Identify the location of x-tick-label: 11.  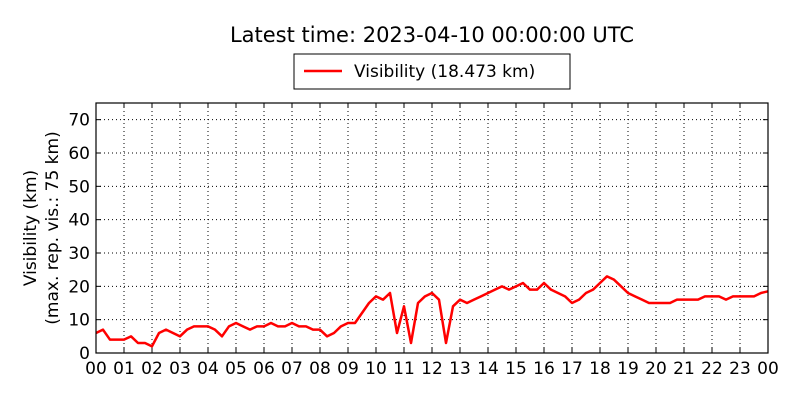
(404, 369).